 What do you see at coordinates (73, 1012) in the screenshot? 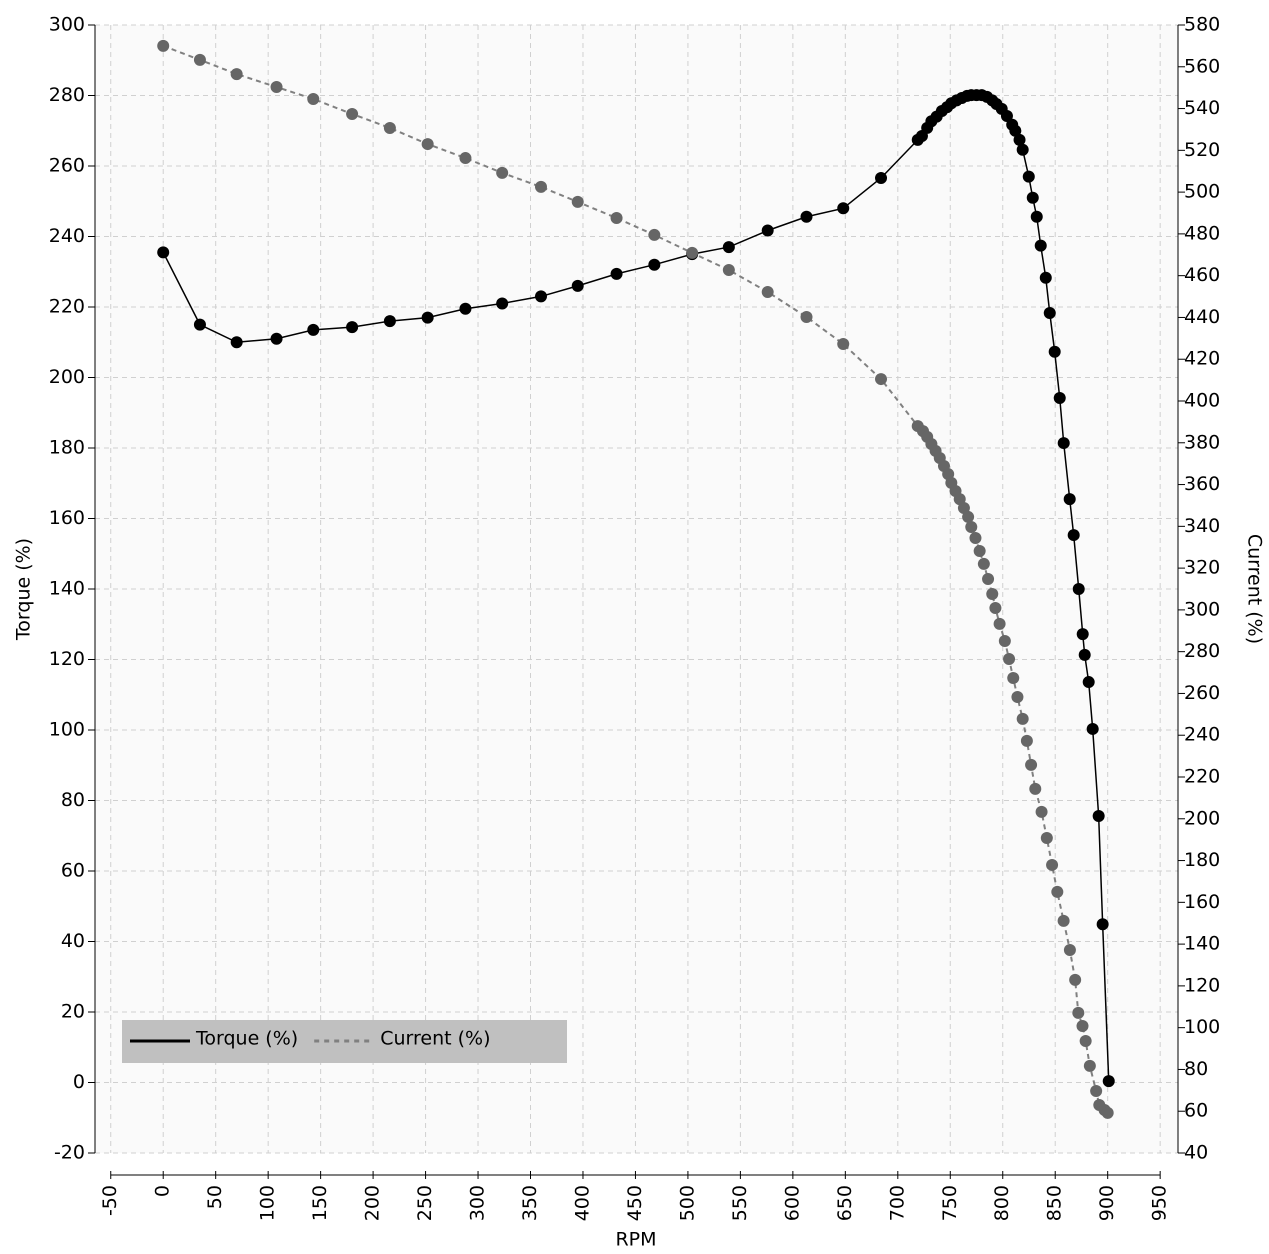
I see `y-tick-label: 20` at bounding box center [73, 1012].